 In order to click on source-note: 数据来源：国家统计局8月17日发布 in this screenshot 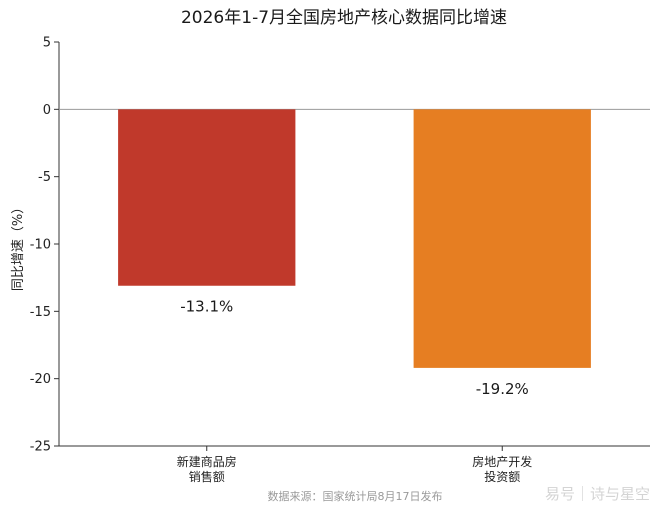, I will do `click(355, 496)`.